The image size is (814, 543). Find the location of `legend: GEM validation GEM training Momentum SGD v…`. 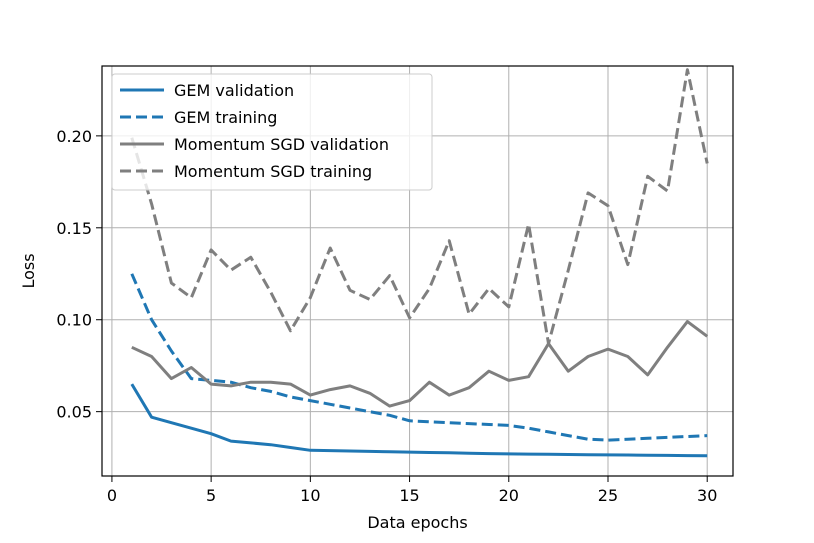

legend: GEM validation GEM training Momentum SGD v… is located at coordinates (272, 132).